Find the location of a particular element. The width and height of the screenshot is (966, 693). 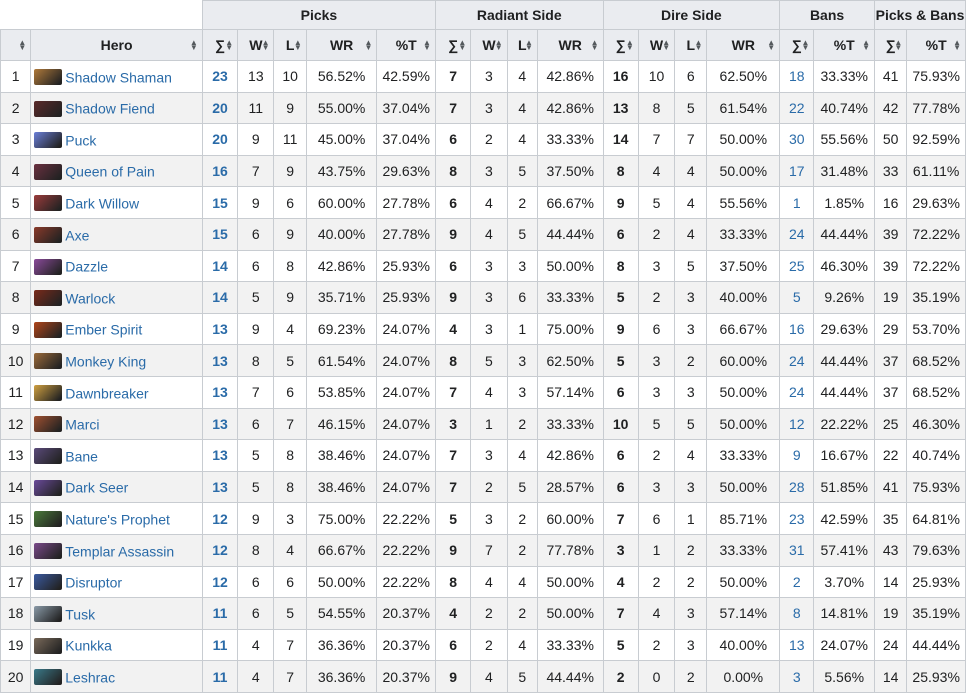

bans-total: 16 is located at coordinates (797, 329).